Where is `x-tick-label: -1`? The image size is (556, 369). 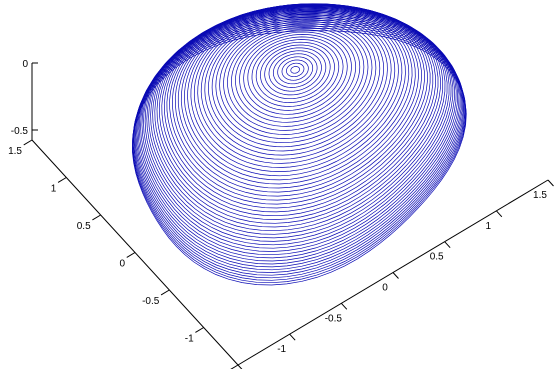
x-tick-label: -1 is located at coordinates (281, 349).